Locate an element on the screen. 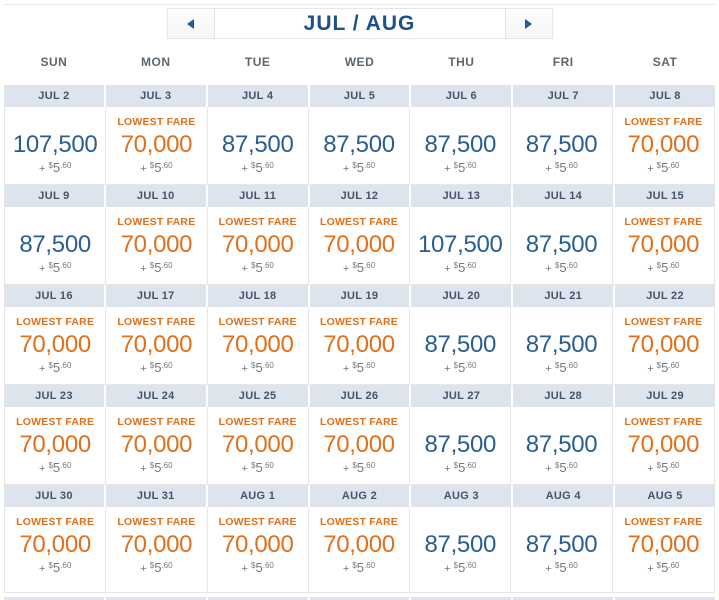 Image resolution: width=719 pixels, height=600 pixels. weekday-label: WED is located at coordinates (359, 62).